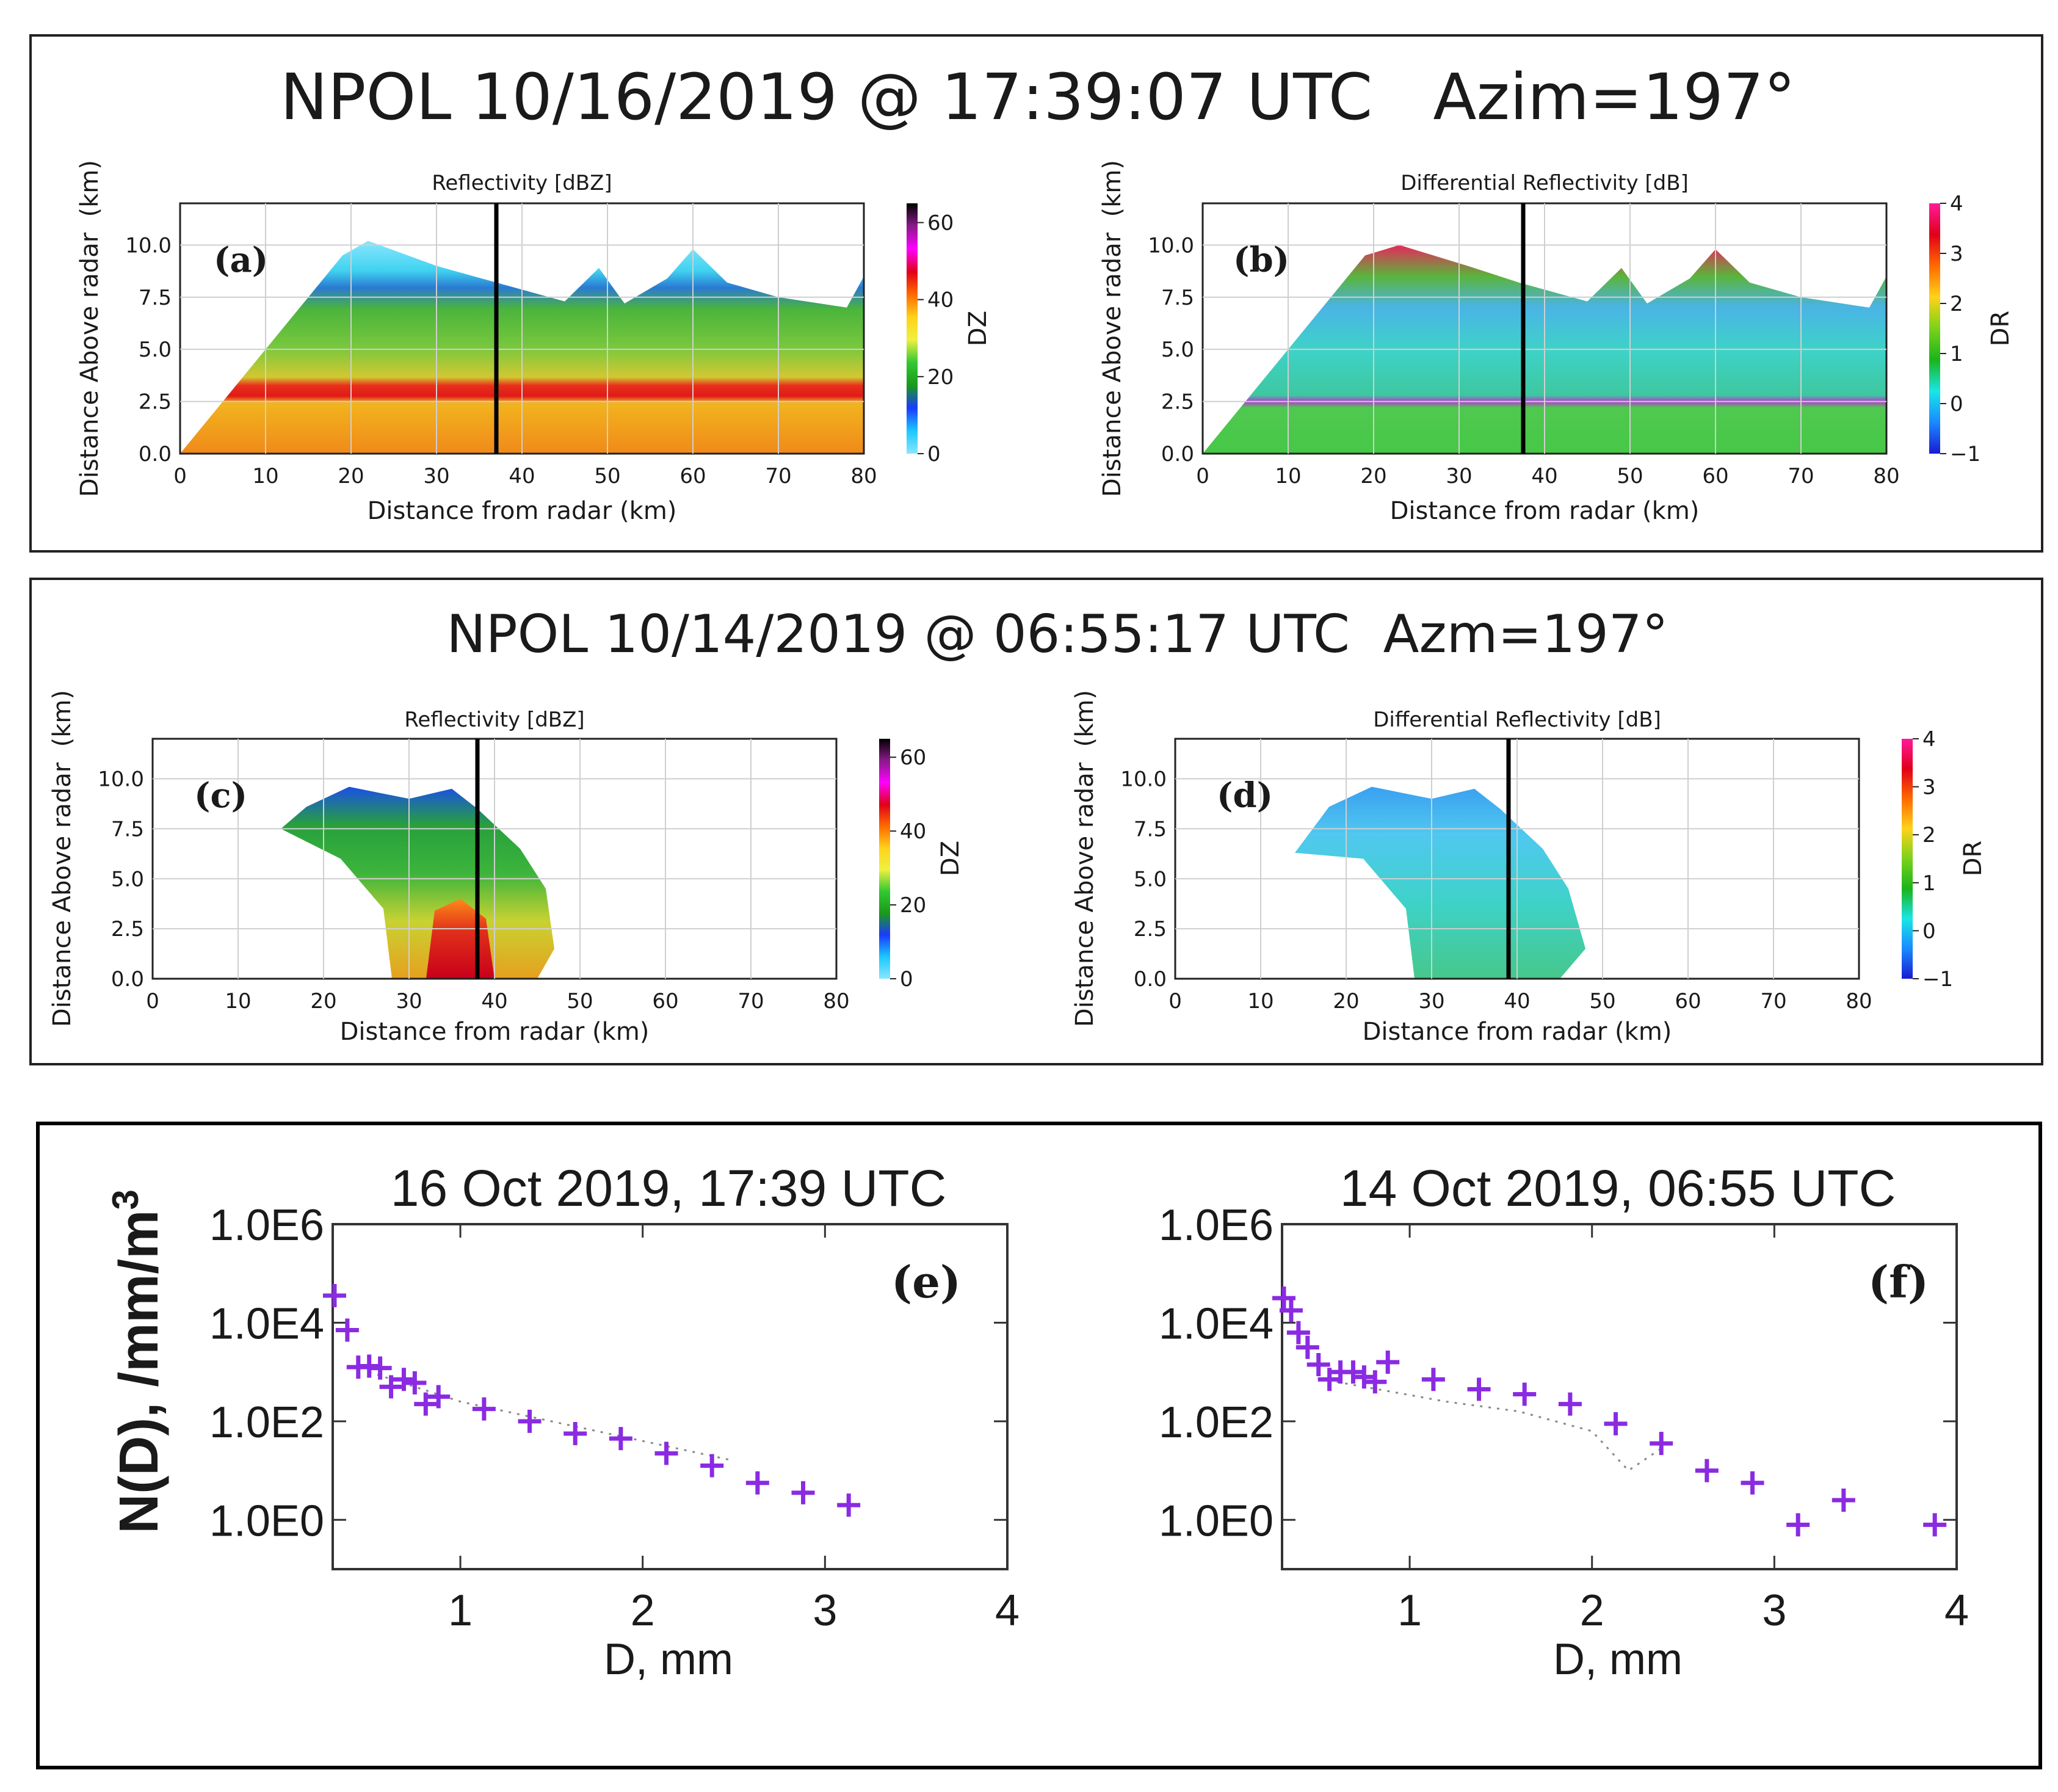 The width and height of the screenshot is (2058, 1792). Describe the element at coordinates (220, 795) in the screenshot. I see `plot-c-panel-letter: (c)` at that location.